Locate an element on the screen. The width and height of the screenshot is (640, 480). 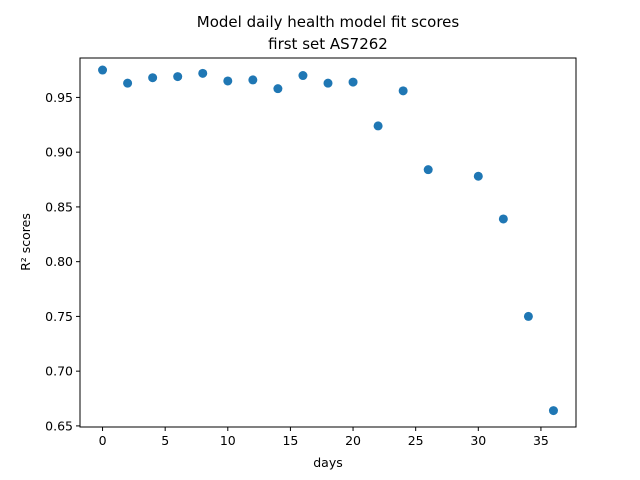
chart-subtitle: first set AS7262 is located at coordinates (328, 44).